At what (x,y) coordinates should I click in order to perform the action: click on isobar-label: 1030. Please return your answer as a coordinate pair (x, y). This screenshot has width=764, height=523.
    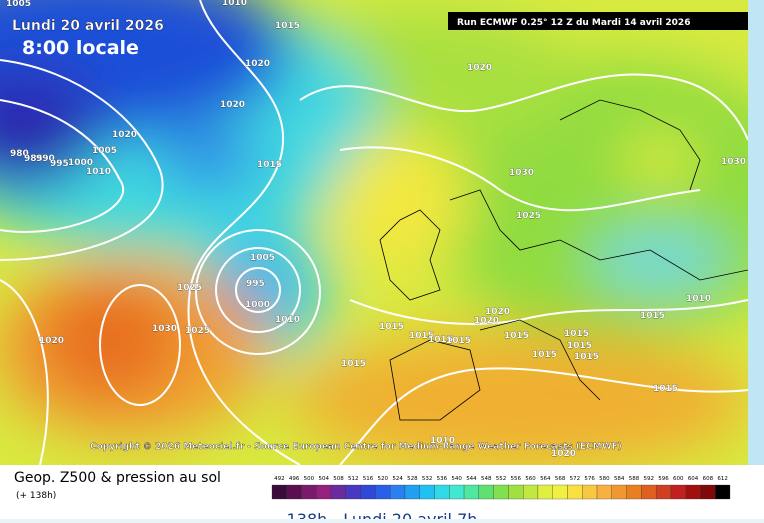
    Looking at the image, I should click on (733, 162).